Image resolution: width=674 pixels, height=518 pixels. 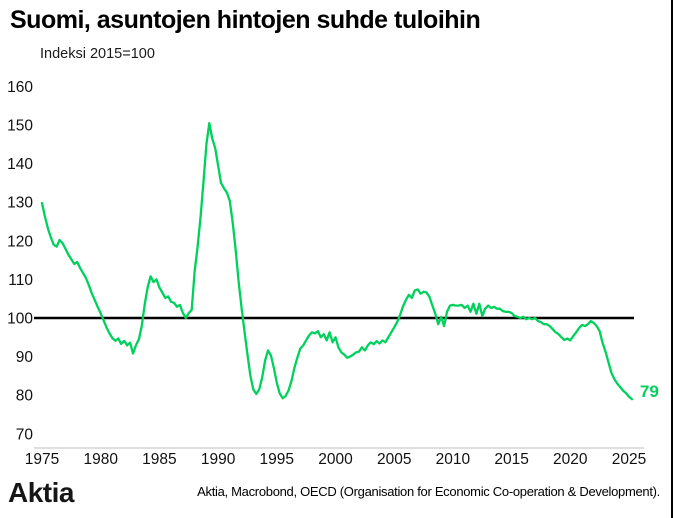 What do you see at coordinates (159, 459) in the screenshot?
I see `x-axis-tick-label: 1985` at bounding box center [159, 459].